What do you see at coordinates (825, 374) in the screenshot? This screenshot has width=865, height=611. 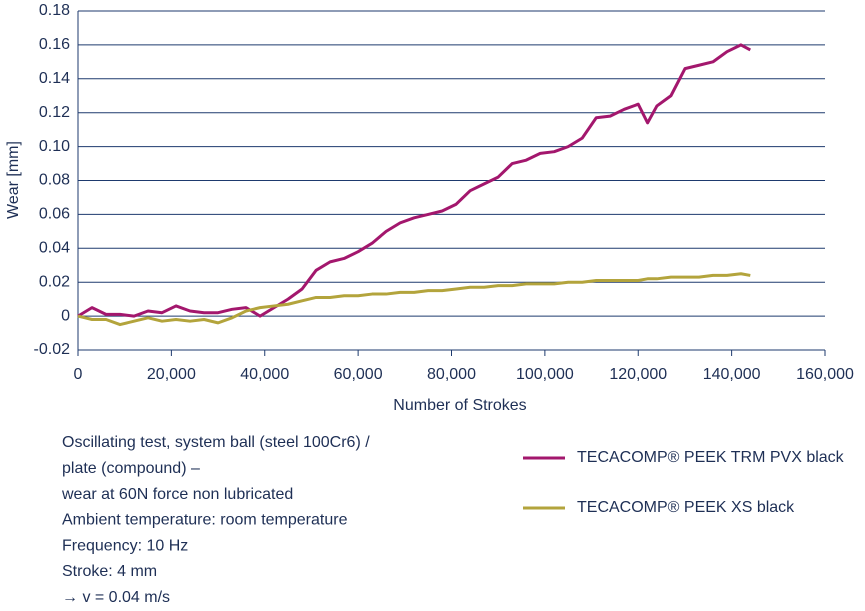 I see `x-tick-label: 160,000` at bounding box center [825, 374].